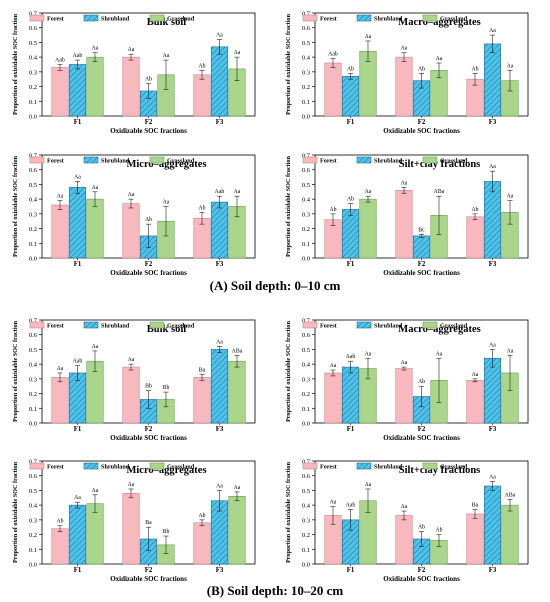 This screenshot has height=602, width=550. I want to click on chart-title: Bulk soil, so click(166, 329).